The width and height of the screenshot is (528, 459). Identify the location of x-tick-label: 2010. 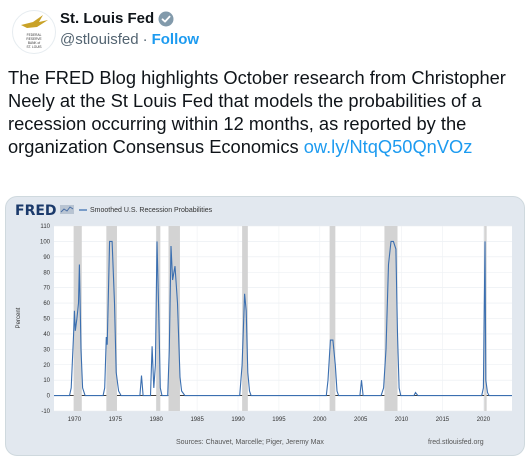
(402, 420).